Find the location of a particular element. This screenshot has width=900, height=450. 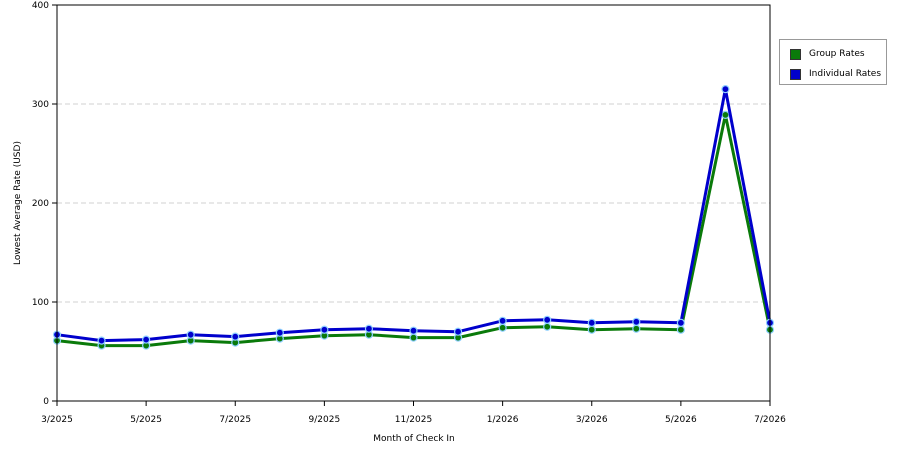

x-axis-title: Month of Check In is located at coordinates (414, 439).